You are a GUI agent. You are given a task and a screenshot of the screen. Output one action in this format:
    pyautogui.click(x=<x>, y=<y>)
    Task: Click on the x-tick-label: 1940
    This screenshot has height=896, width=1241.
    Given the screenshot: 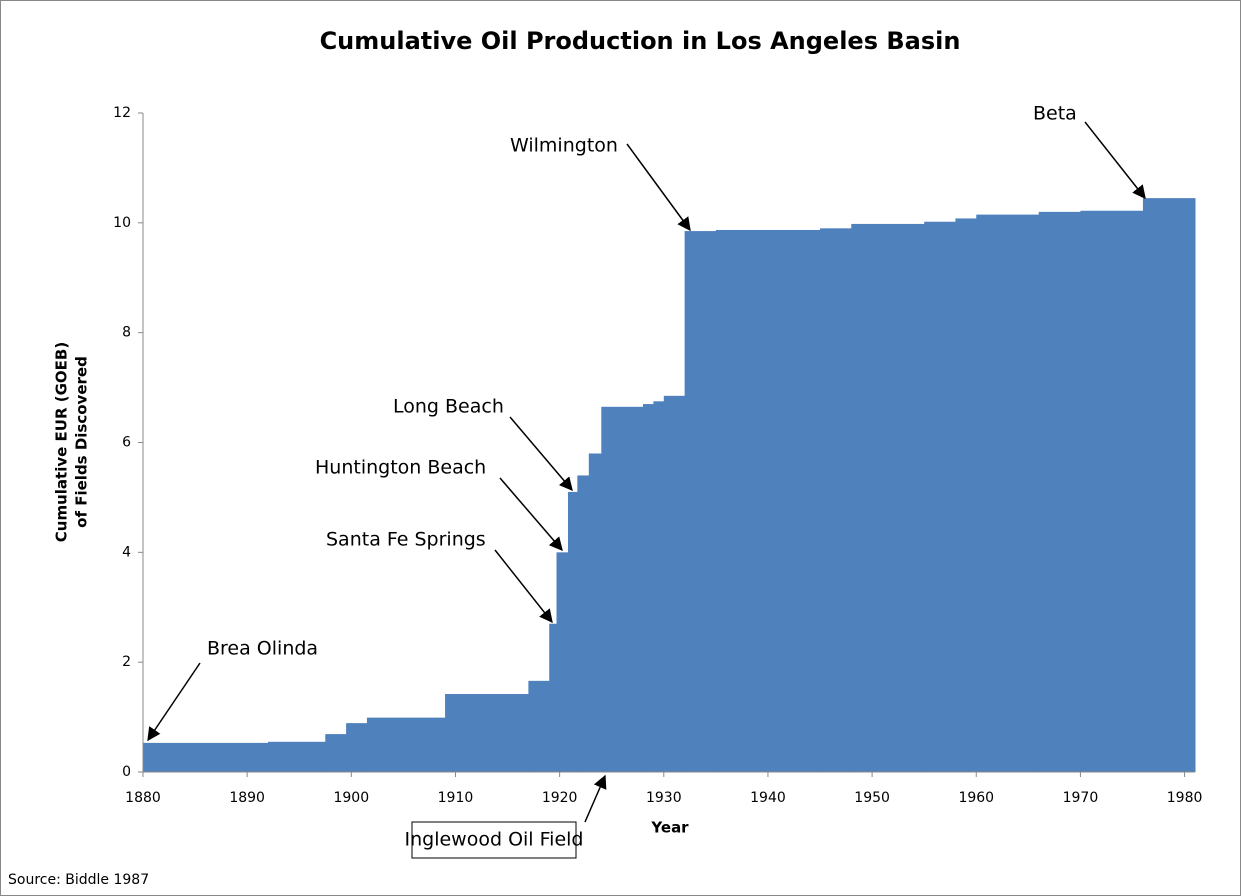 What is the action you would take?
    pyautogui.click(x=768, y=798)
    